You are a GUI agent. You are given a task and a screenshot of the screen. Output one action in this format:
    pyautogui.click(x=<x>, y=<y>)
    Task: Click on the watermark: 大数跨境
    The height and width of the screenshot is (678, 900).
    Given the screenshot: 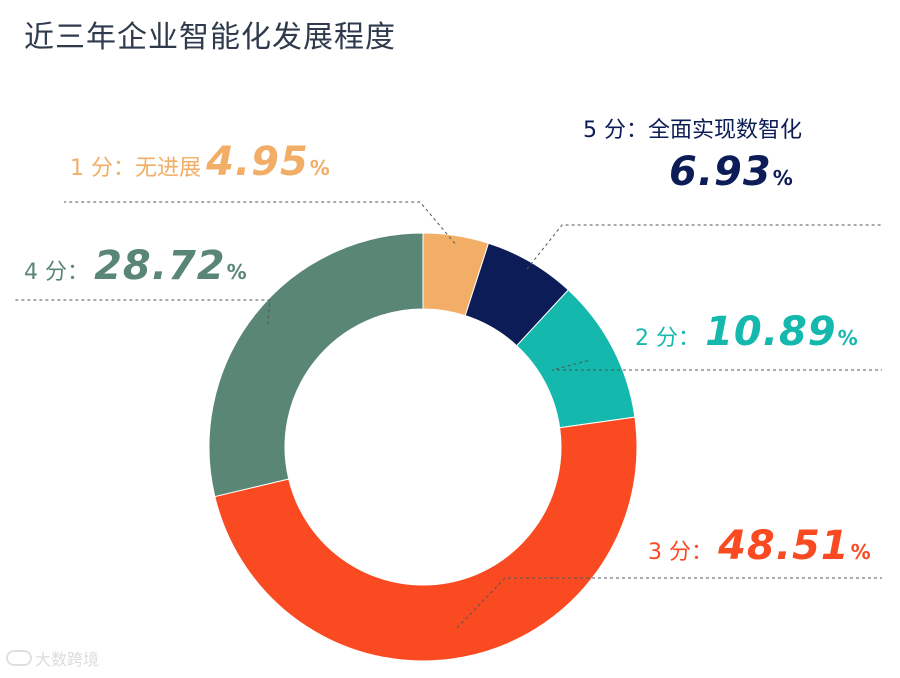 What is the action you would take?
    pyautogui.click(x=52, y=658)
    